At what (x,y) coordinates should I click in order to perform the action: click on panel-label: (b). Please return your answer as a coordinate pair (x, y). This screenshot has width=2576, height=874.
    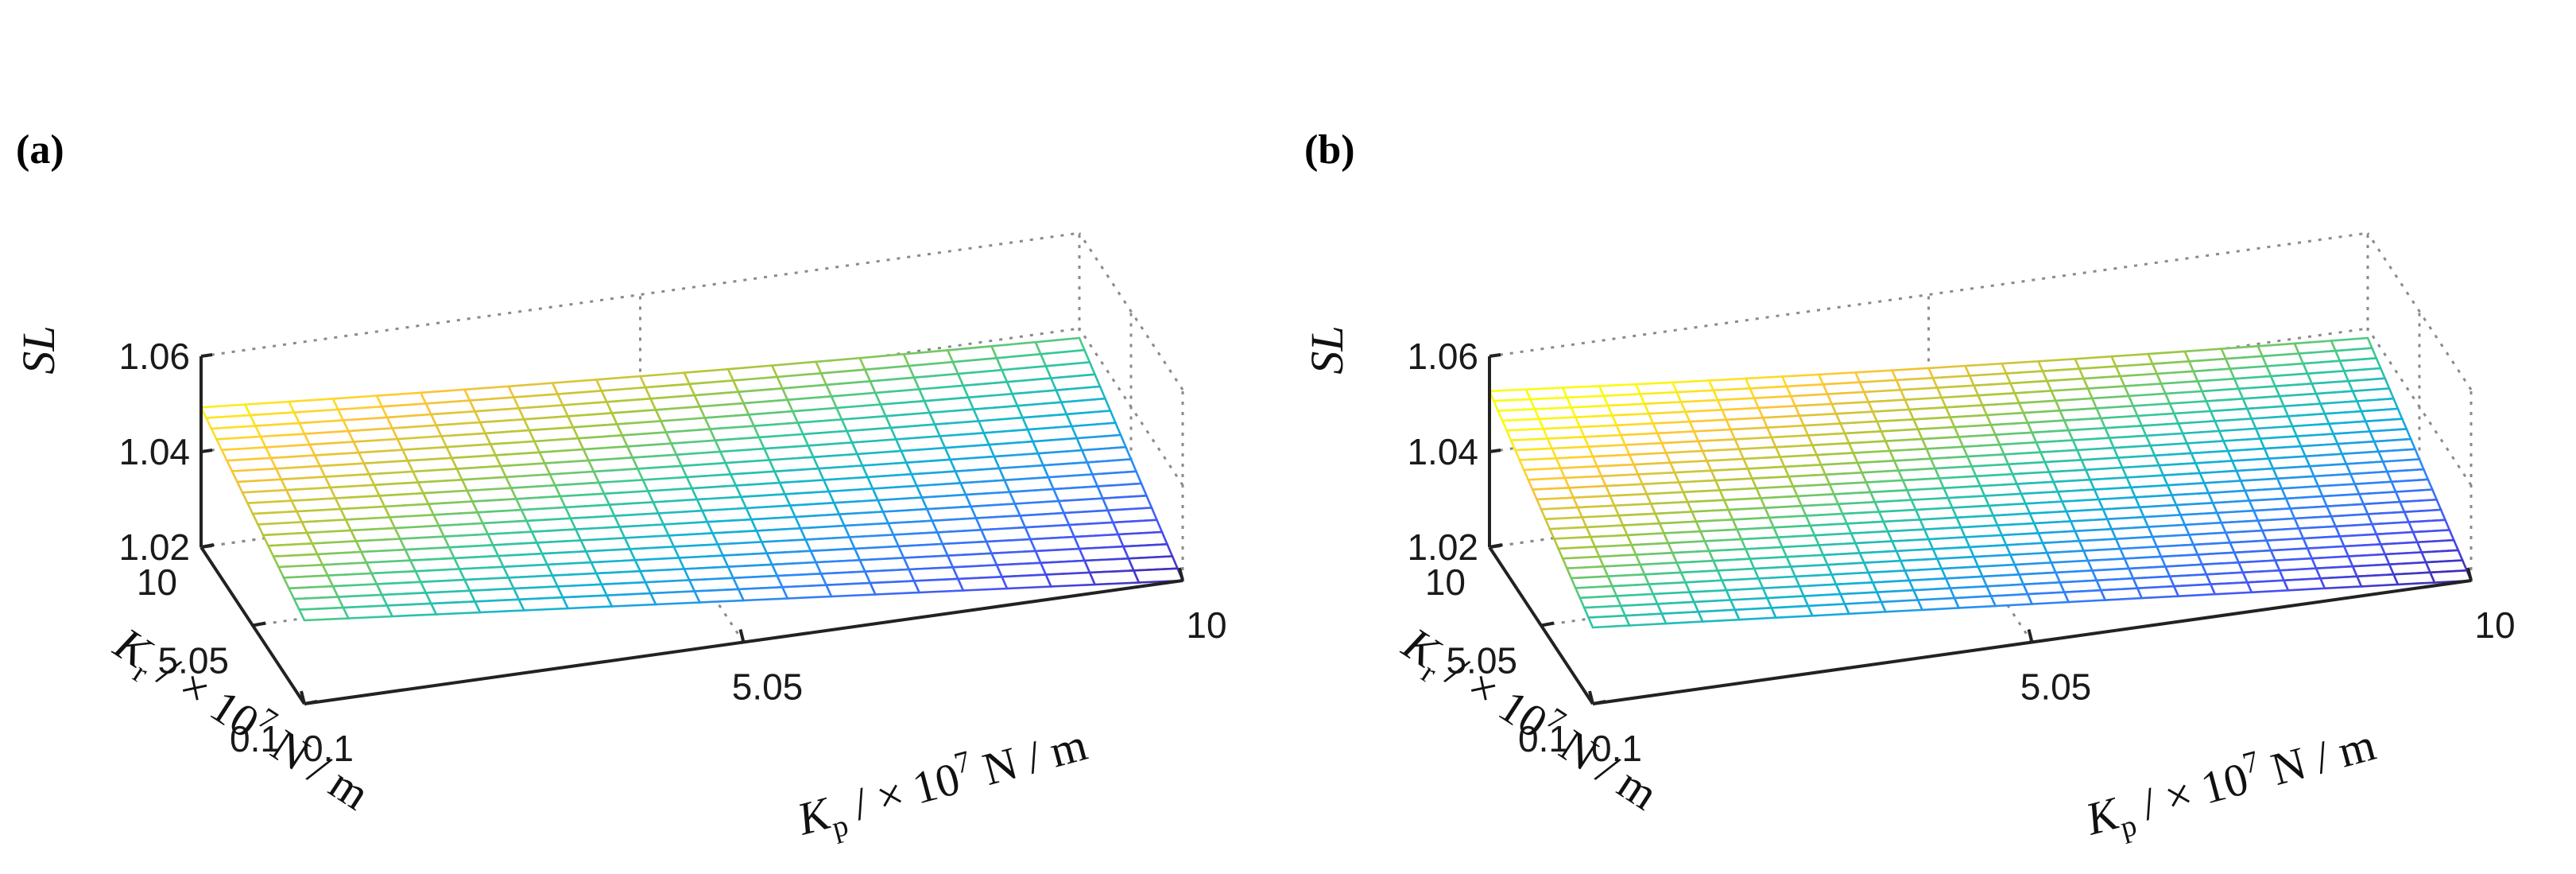
    Looking at the image, I should click on (1329, 150).